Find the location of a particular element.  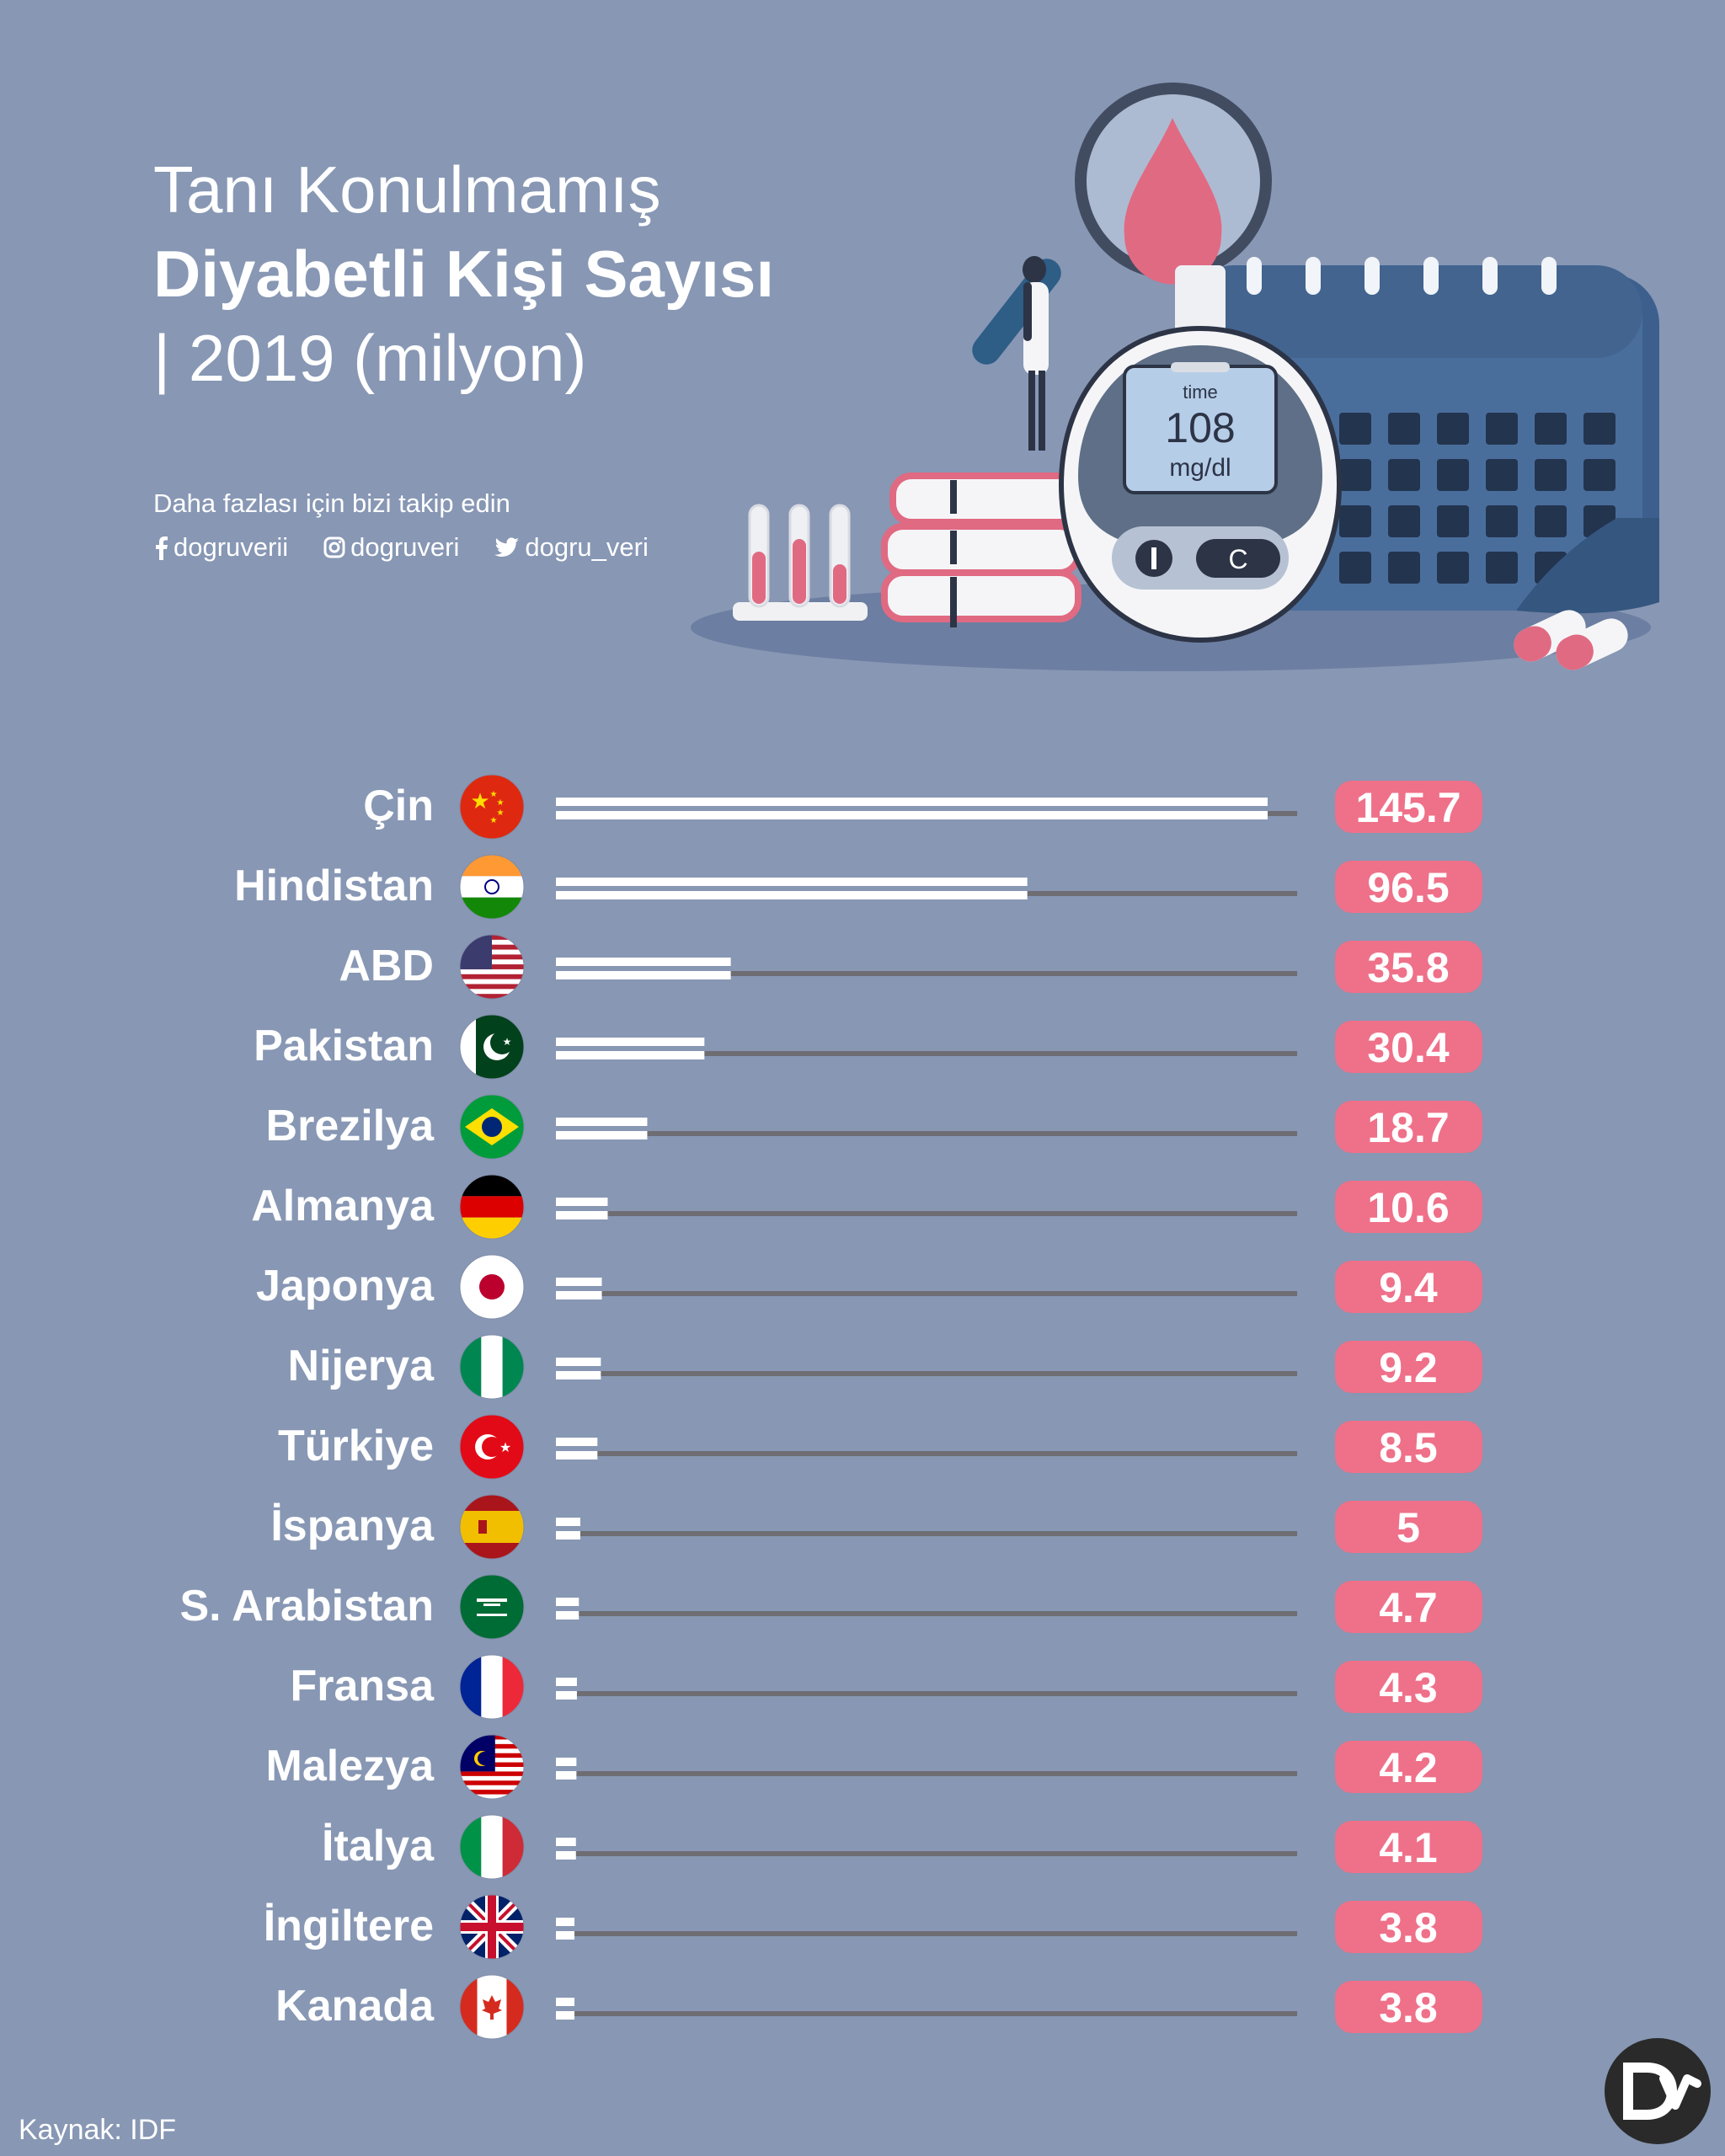

france-flag-icon is located at coordinates (492, 1687).